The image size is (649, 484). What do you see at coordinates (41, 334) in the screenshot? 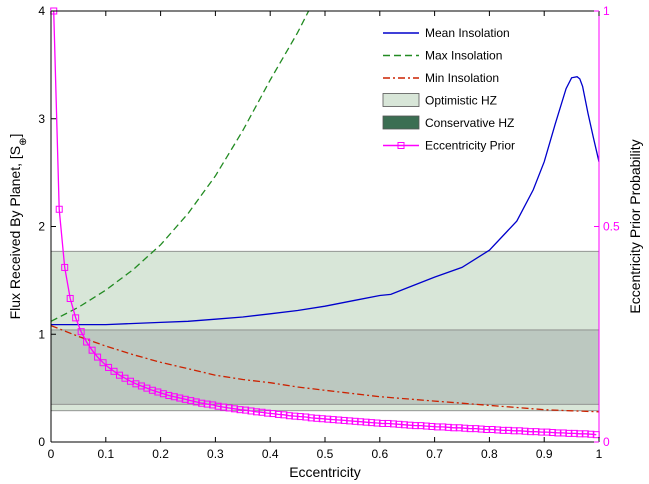
I see `y-tick-label: 1` at bounding box center [41, 334].